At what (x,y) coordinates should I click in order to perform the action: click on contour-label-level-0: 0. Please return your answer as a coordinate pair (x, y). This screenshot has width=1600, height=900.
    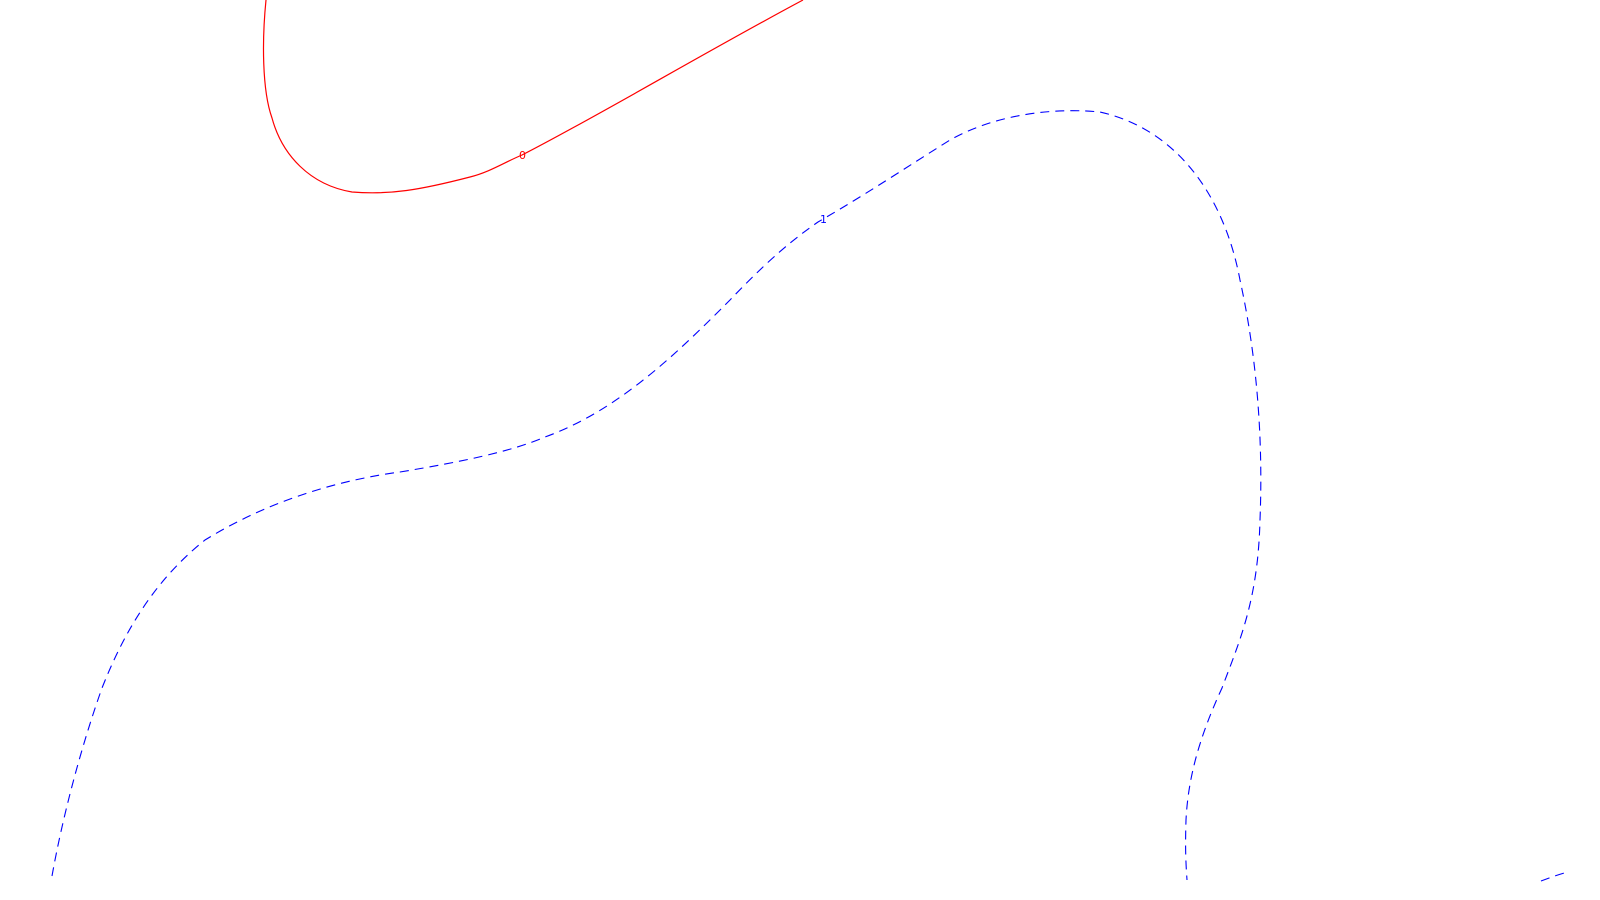
    Looking at the image, I should click on (522, 155).